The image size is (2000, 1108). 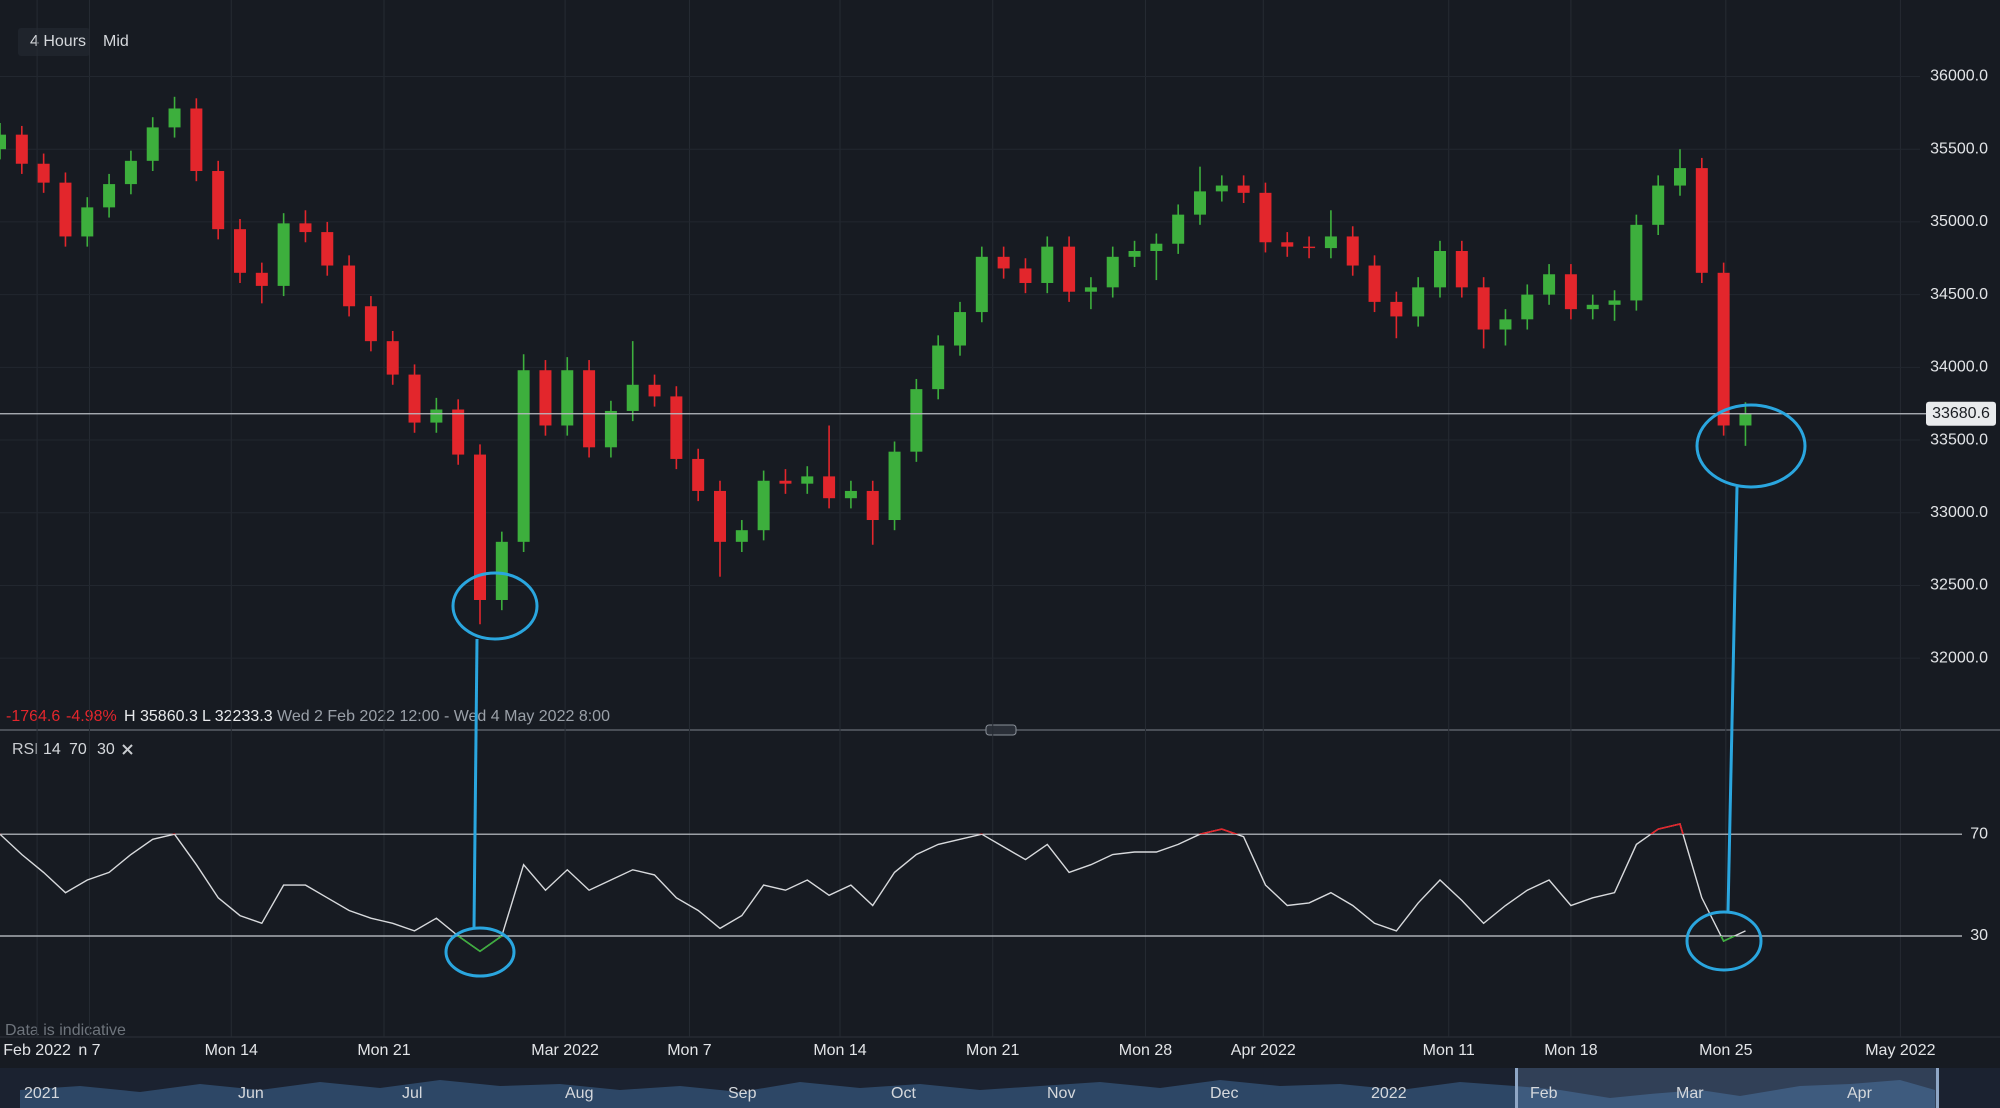 What do you see at coordinates (1961, 413) in the screenshot?
I see `last-price-box` at bounding box center [1961, 413].